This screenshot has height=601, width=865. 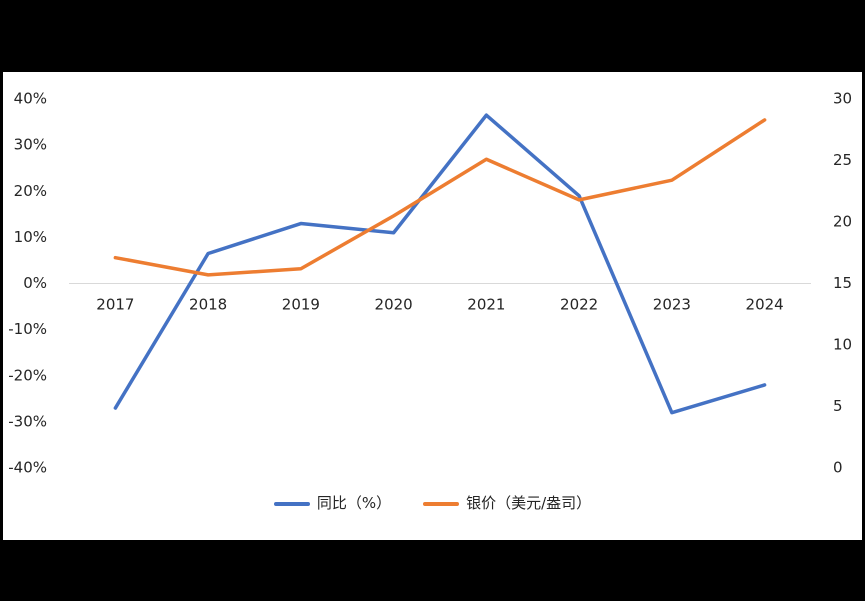 What do you see at coordinates (842, 345) in the screenshot?
I see `right-axis-tick: 10` at bounding box center [842, 345].